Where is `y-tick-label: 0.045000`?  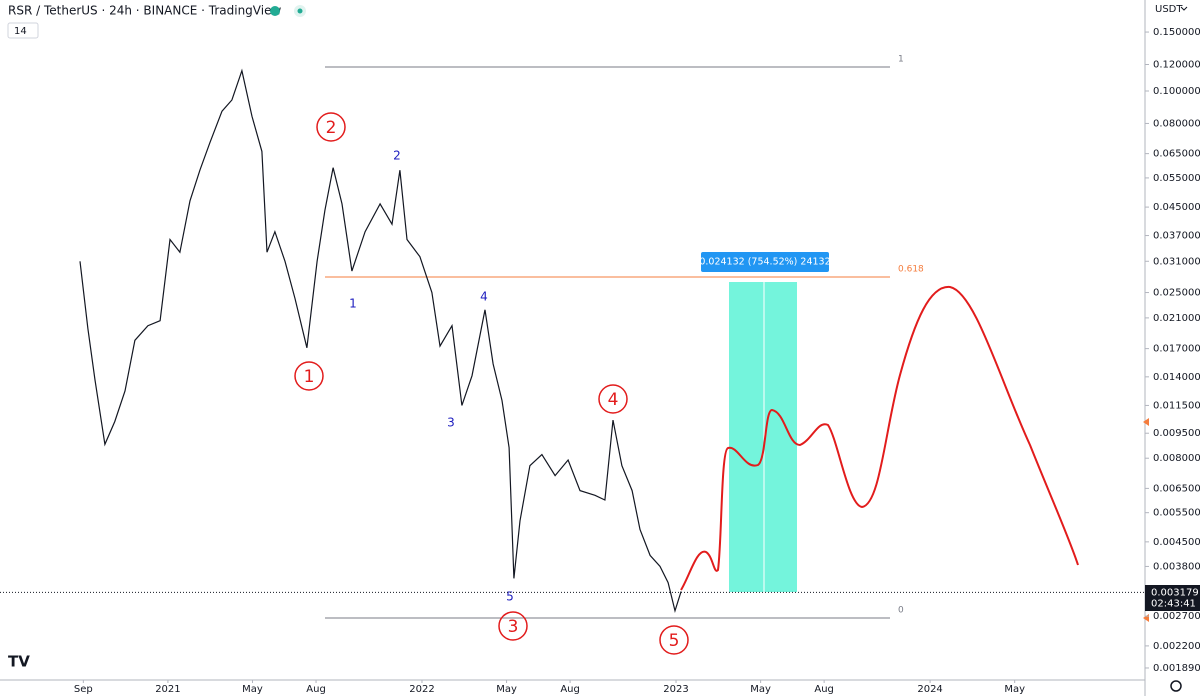
y-tick-label: 0.045000 is located at coordinates (1176, 207).